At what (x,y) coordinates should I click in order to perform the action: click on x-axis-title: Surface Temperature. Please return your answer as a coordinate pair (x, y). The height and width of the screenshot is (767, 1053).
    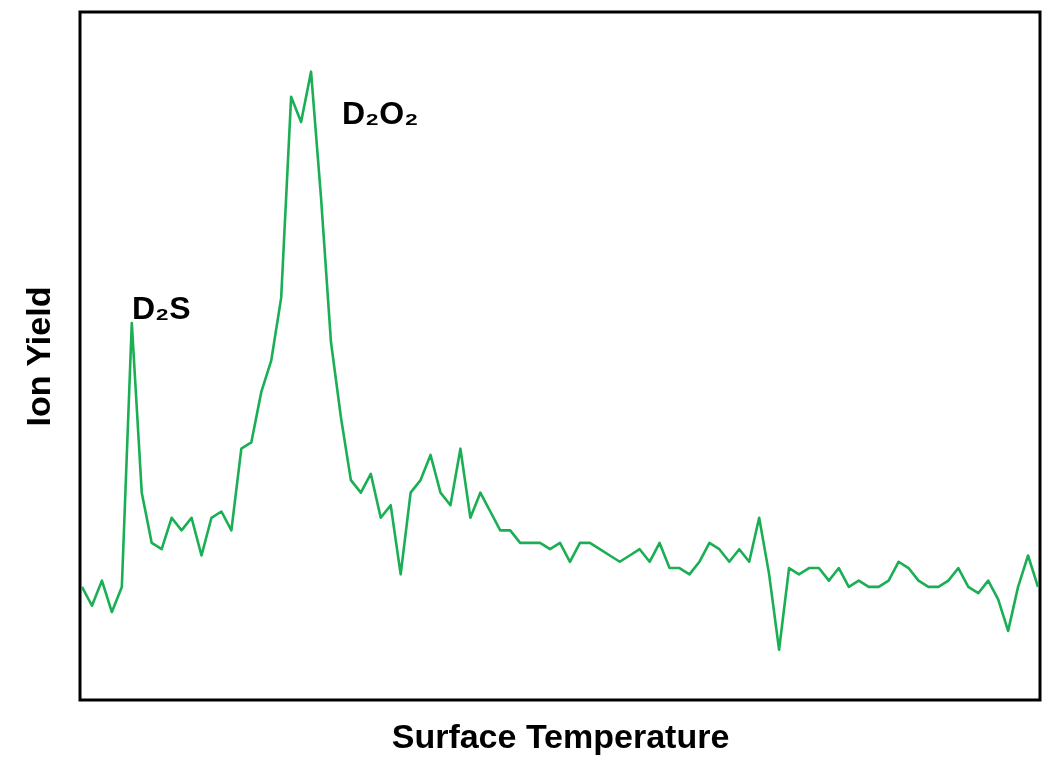
    Looking at the image, I should click on (560, 735).